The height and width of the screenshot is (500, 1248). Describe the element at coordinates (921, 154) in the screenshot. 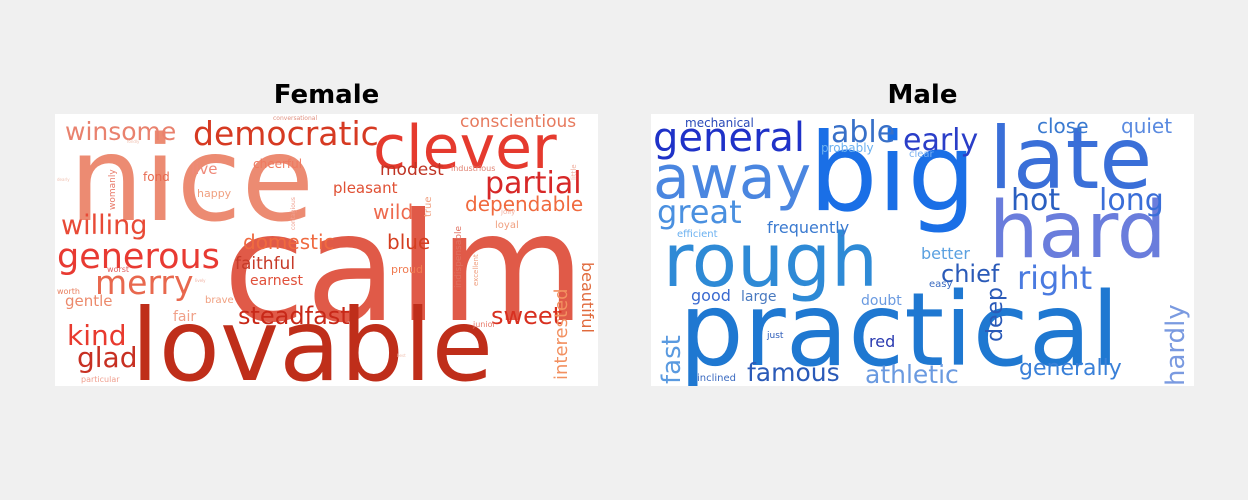

I see `word-clear: clear` at that location.